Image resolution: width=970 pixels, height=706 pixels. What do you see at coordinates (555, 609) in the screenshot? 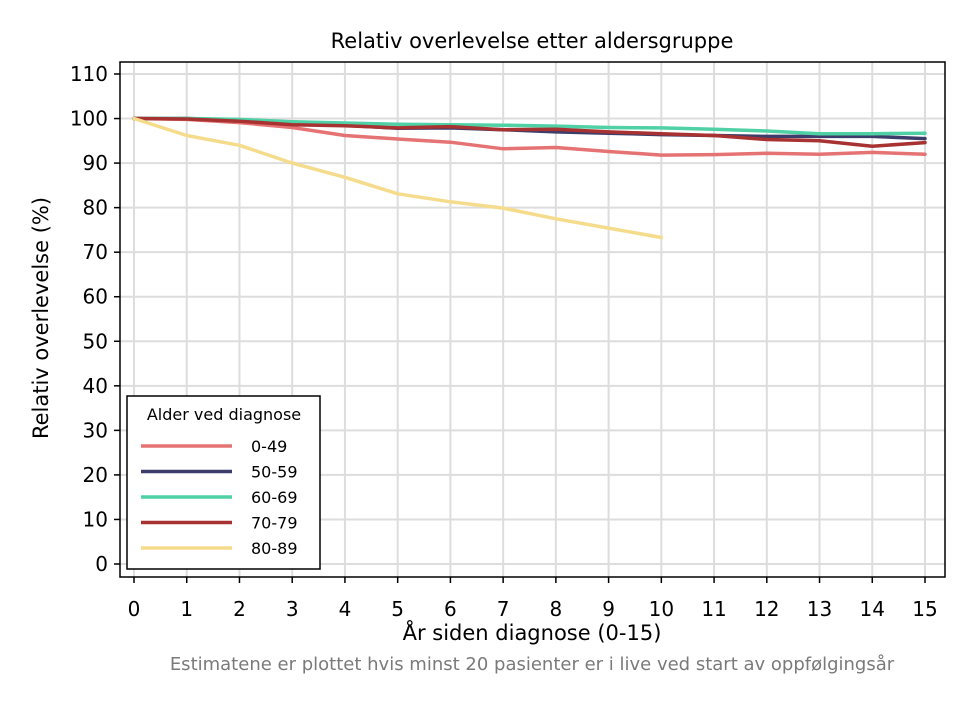
I see `x-tick-label: 8` at bounding box center [555, 609].